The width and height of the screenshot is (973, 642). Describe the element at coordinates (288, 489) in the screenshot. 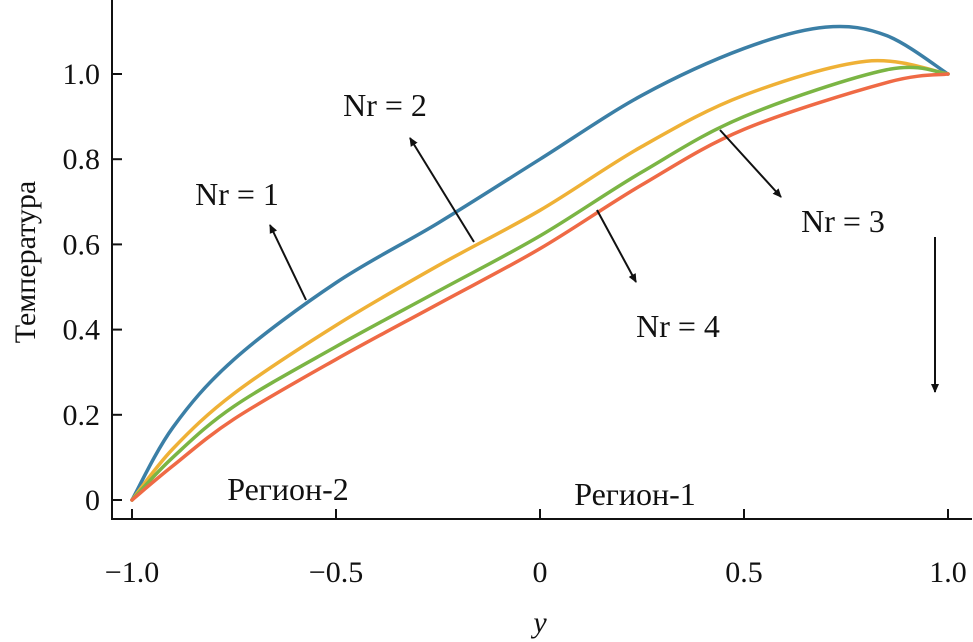

I see `region-2-label: Регион-2` at that location.